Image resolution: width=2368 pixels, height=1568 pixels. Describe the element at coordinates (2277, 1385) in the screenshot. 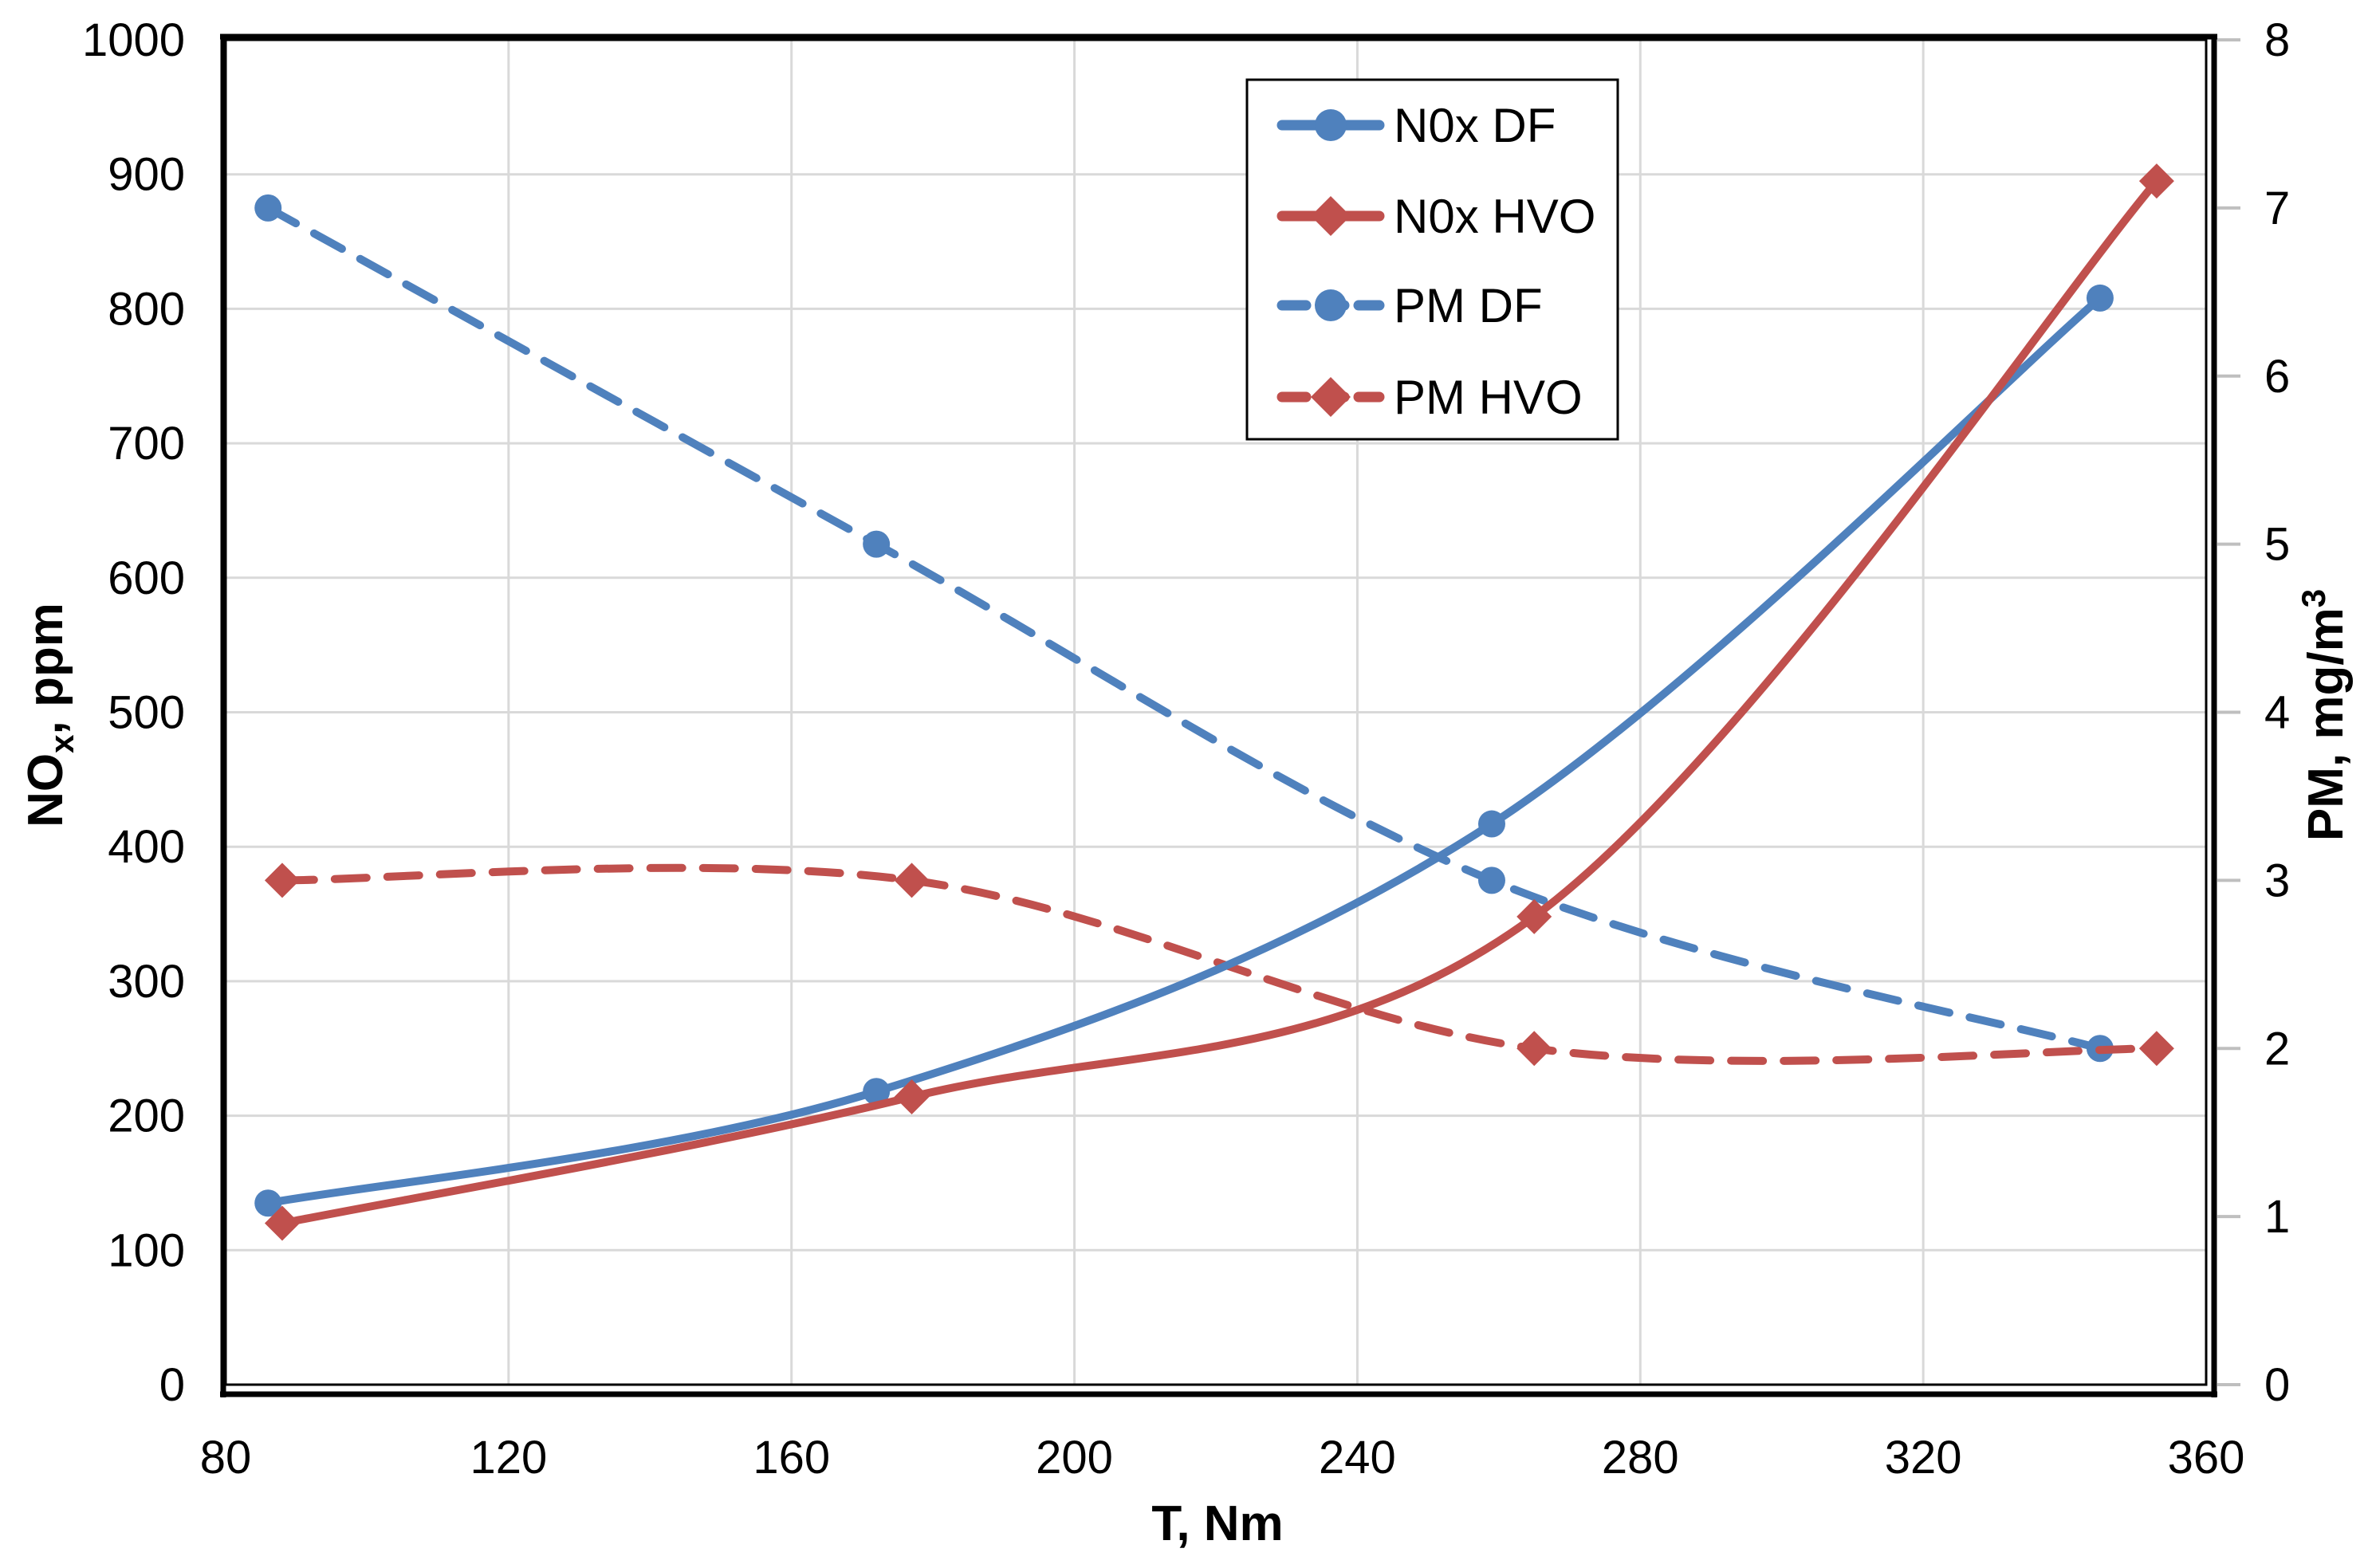

I see `right-y-tick-label: 0` at that location.